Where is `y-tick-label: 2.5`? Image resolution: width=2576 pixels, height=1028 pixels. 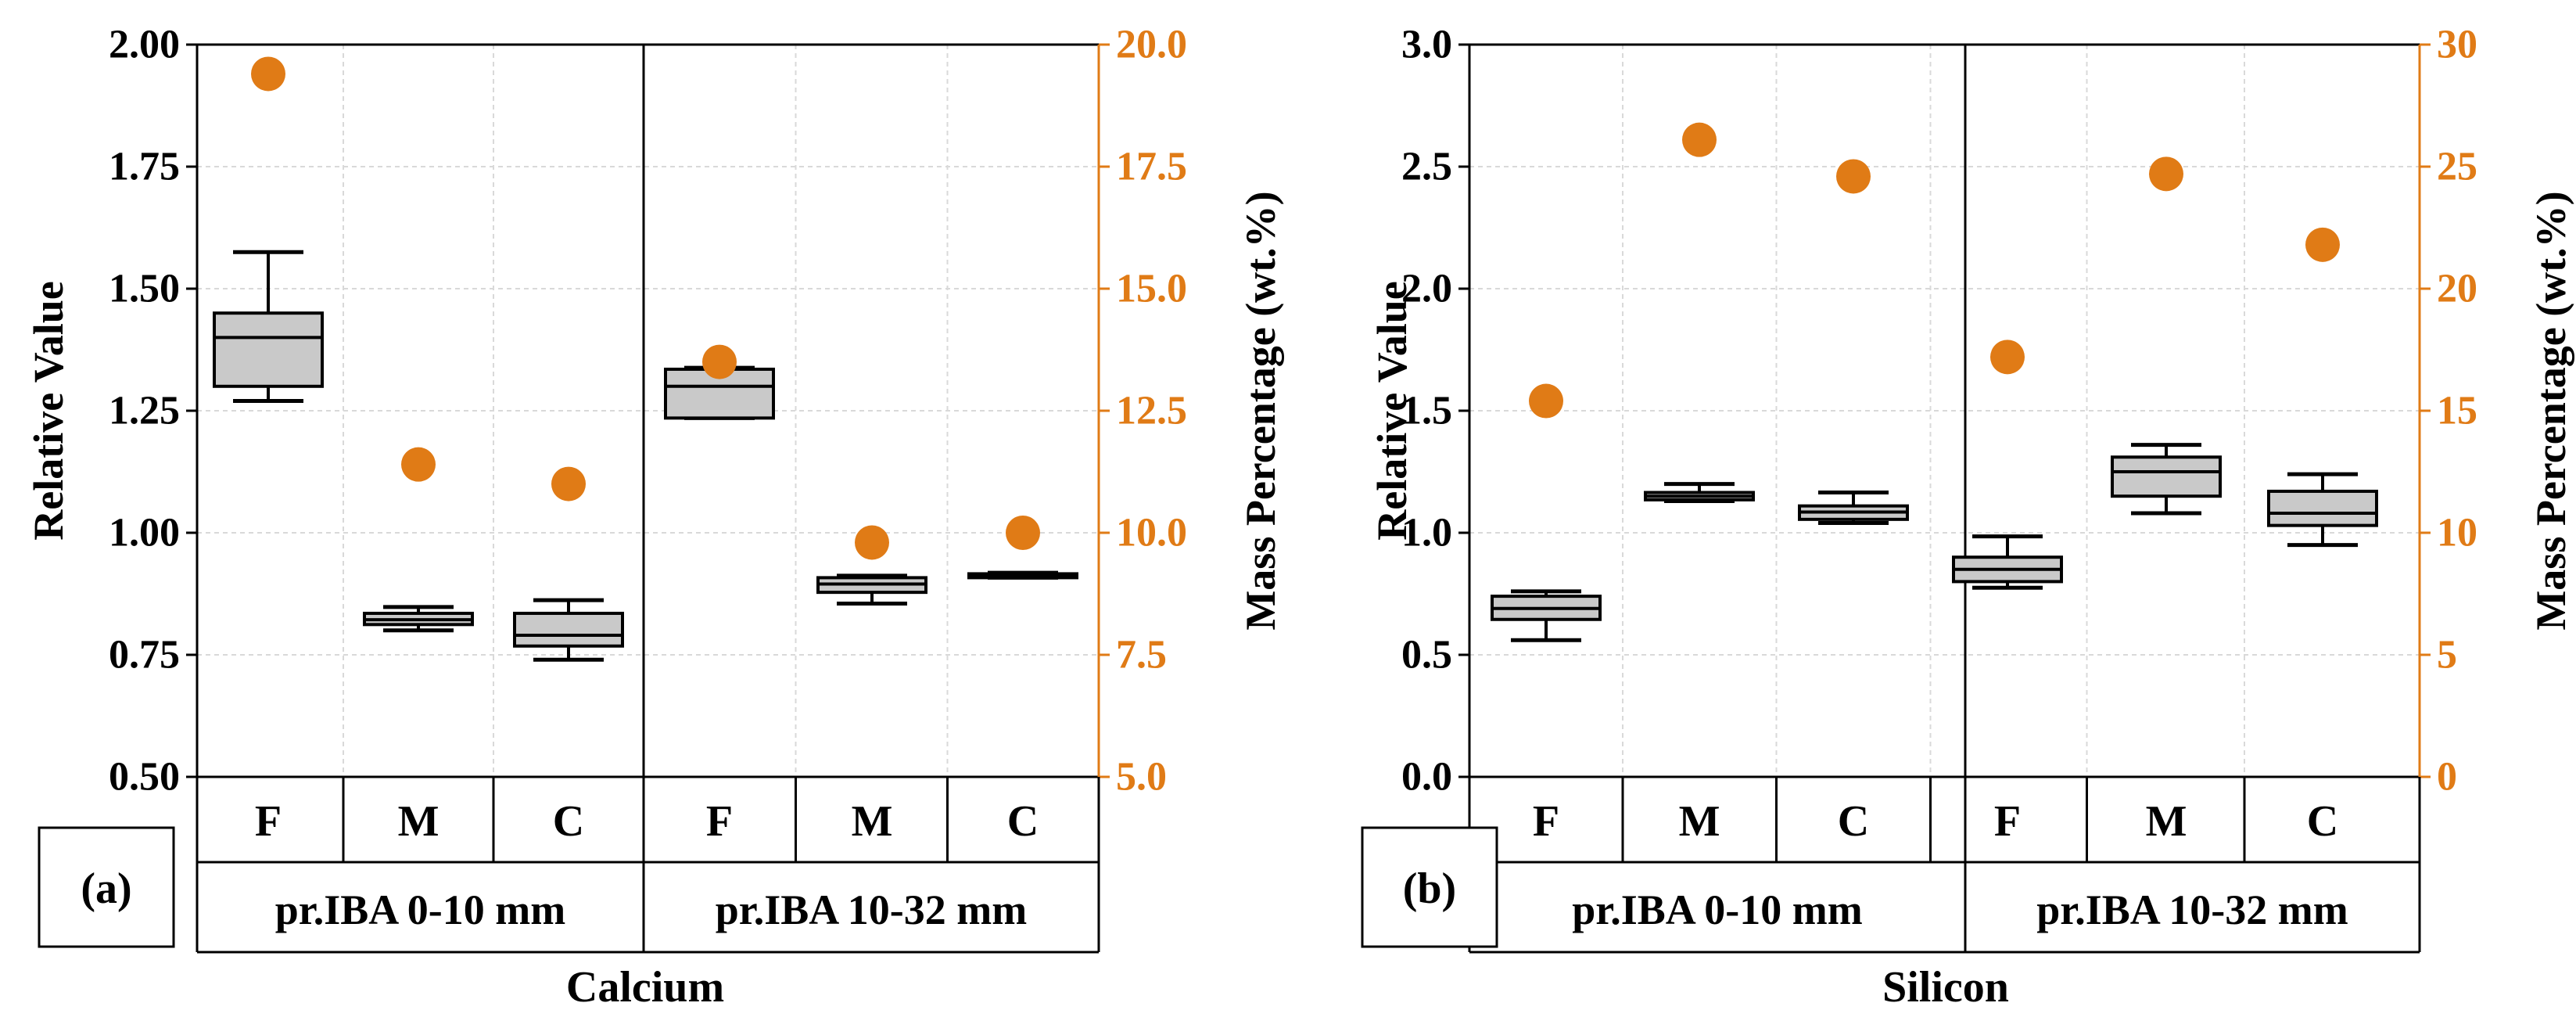 y-tick-label: 2.5 is located at coordinates (1426, 167).